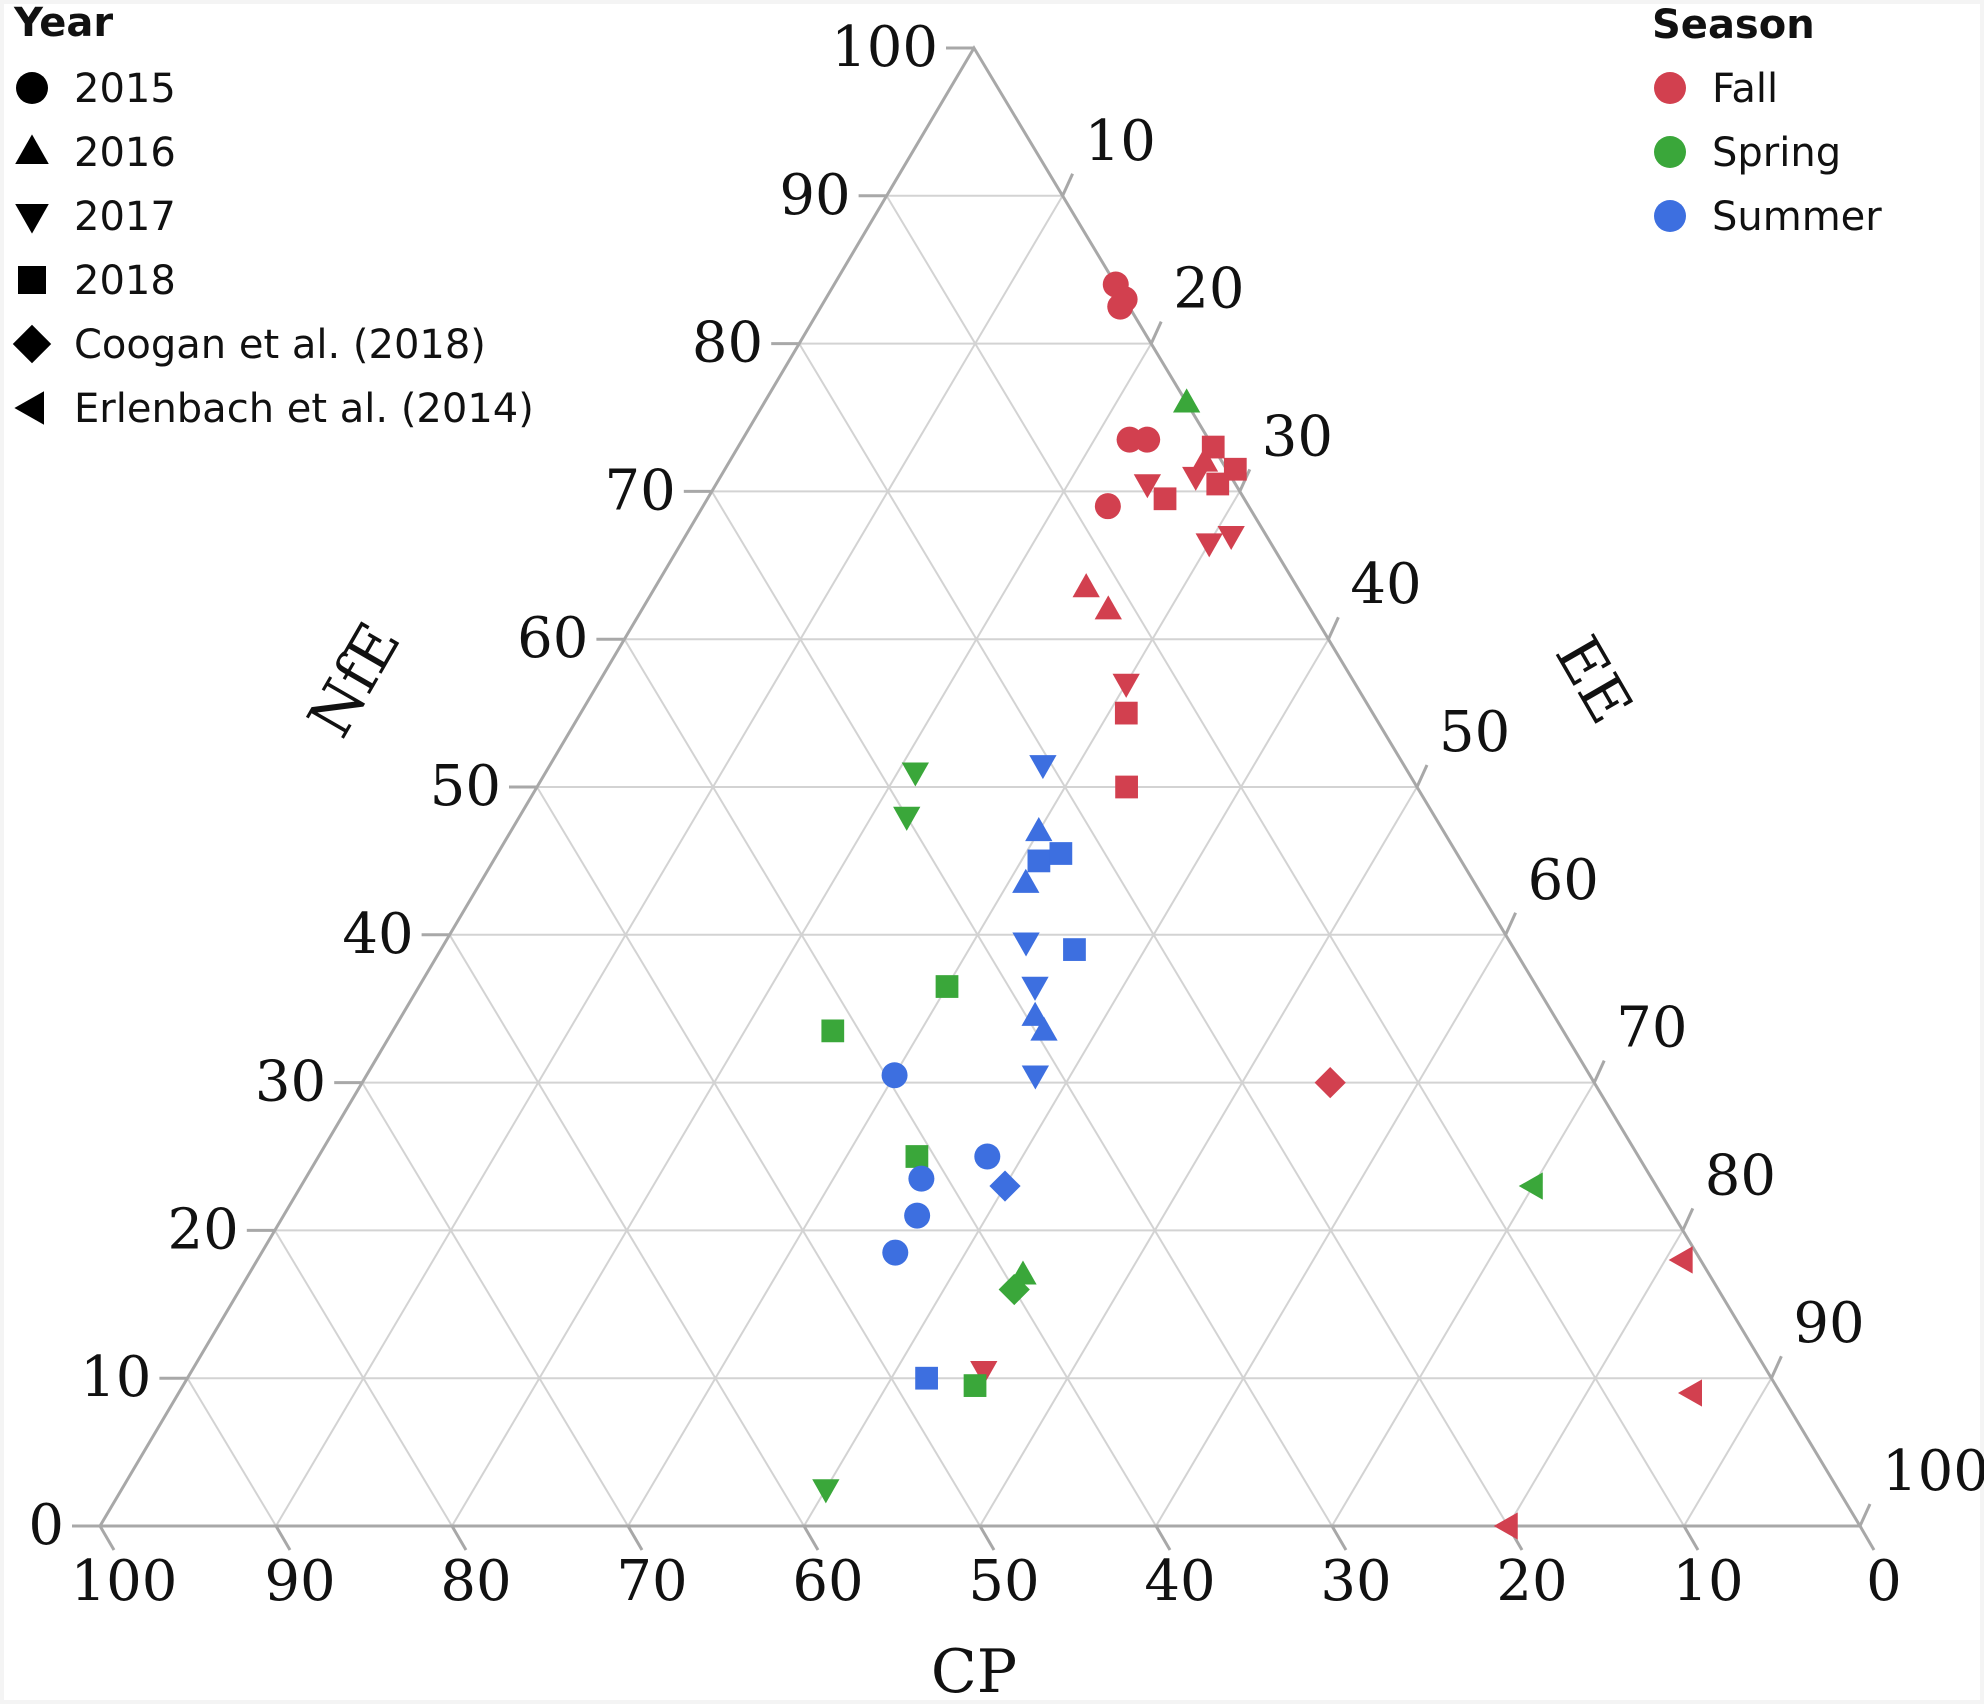 Image resolution: width=1984 pixels, height=1704 pixels. What do you see at coordinates (1767, 121) in the screenshot?
I see `season-legend: Season Fall Spring Summer` at bounding box center [1767, 121].